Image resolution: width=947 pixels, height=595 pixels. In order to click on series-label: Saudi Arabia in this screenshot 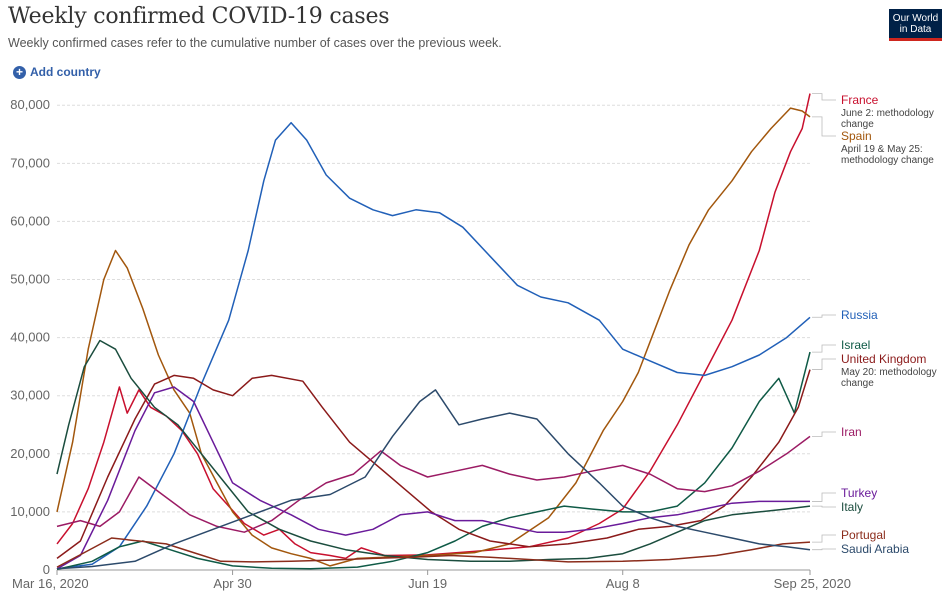, I will do `click(875, 549)`.